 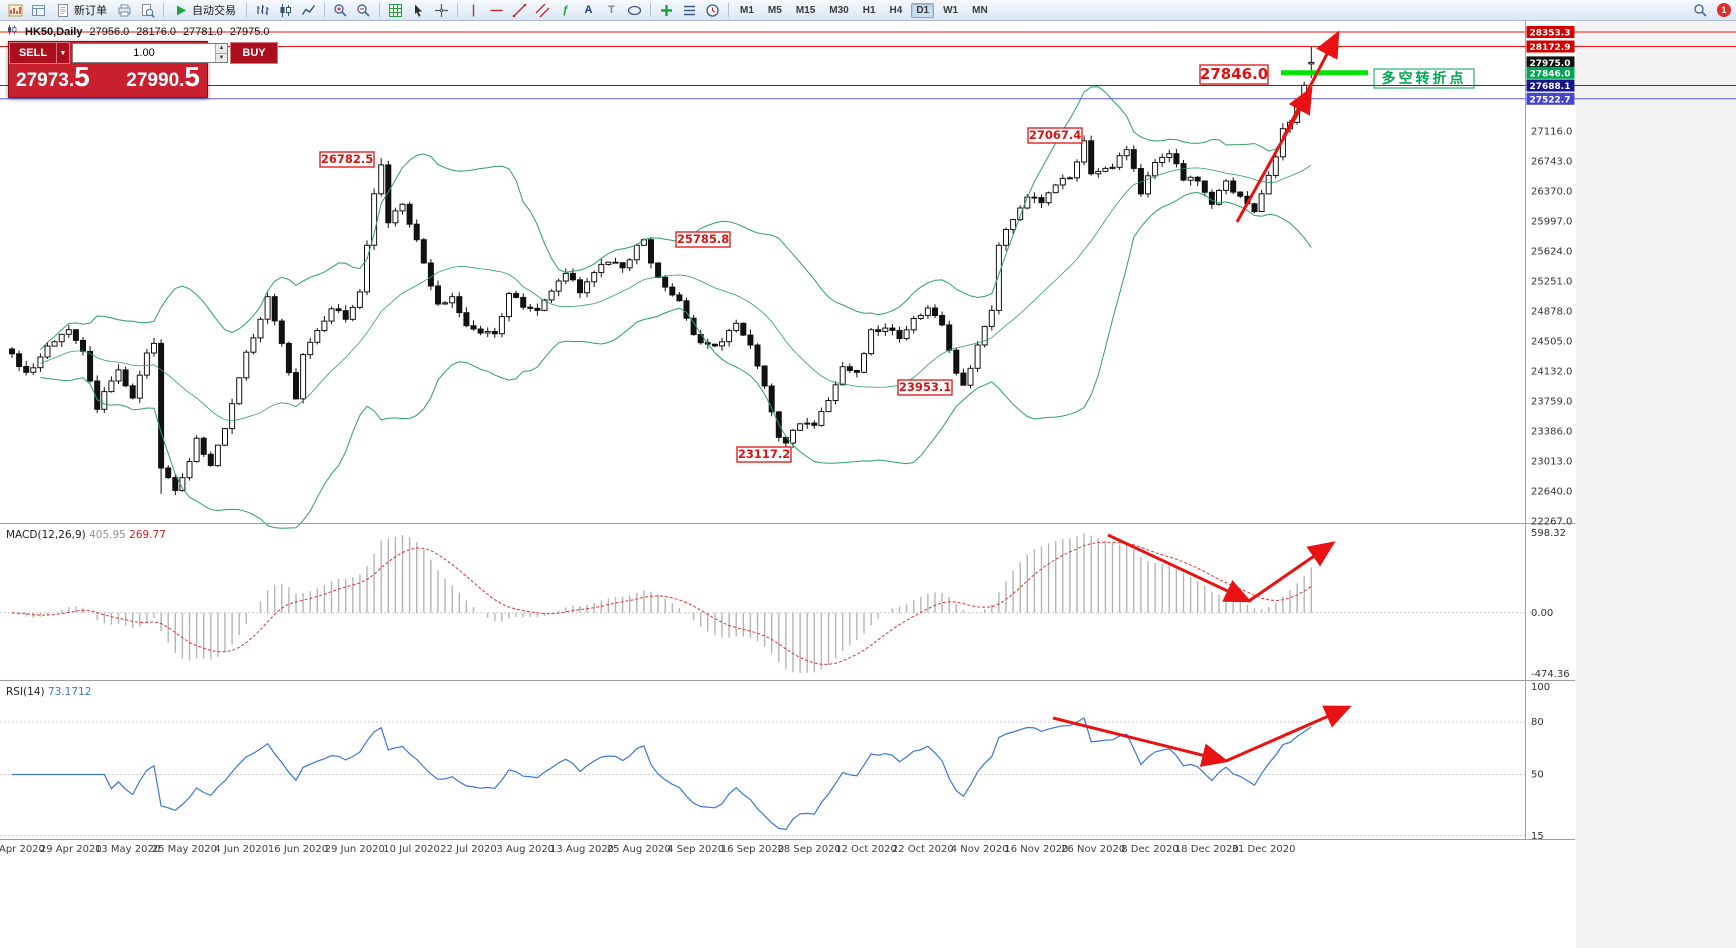 What do you see at coordinates (1036, 849) in the screenshot?
I see `svg-text: 16 Nov 2020` at bounding box center [1036, 849].